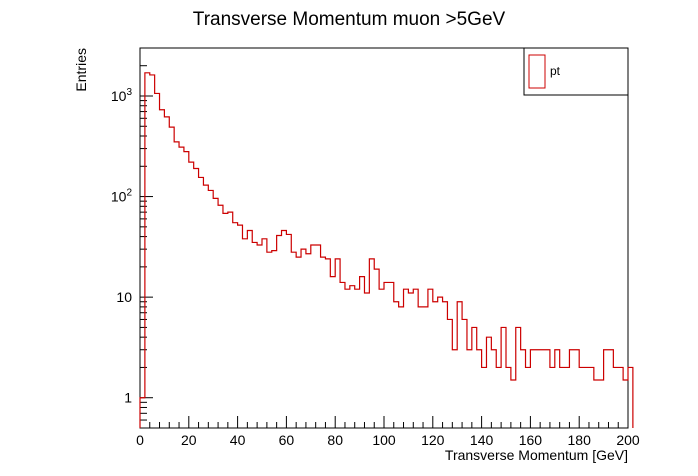  I want to click on legend-label-pt: pt, so click(555, 71).